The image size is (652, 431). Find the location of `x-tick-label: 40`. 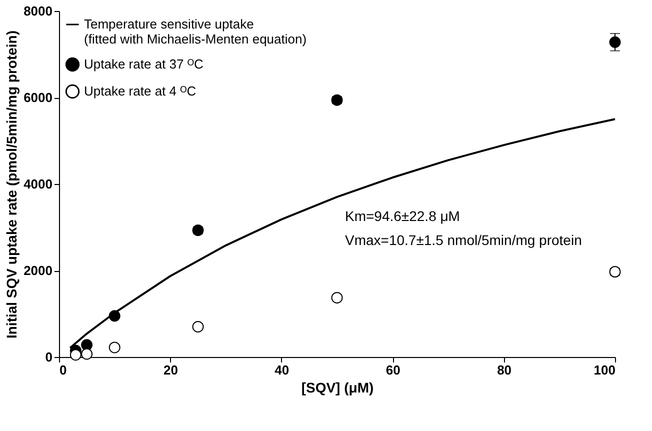

x-tick-label: 40 is located at coordinates (282, 370).